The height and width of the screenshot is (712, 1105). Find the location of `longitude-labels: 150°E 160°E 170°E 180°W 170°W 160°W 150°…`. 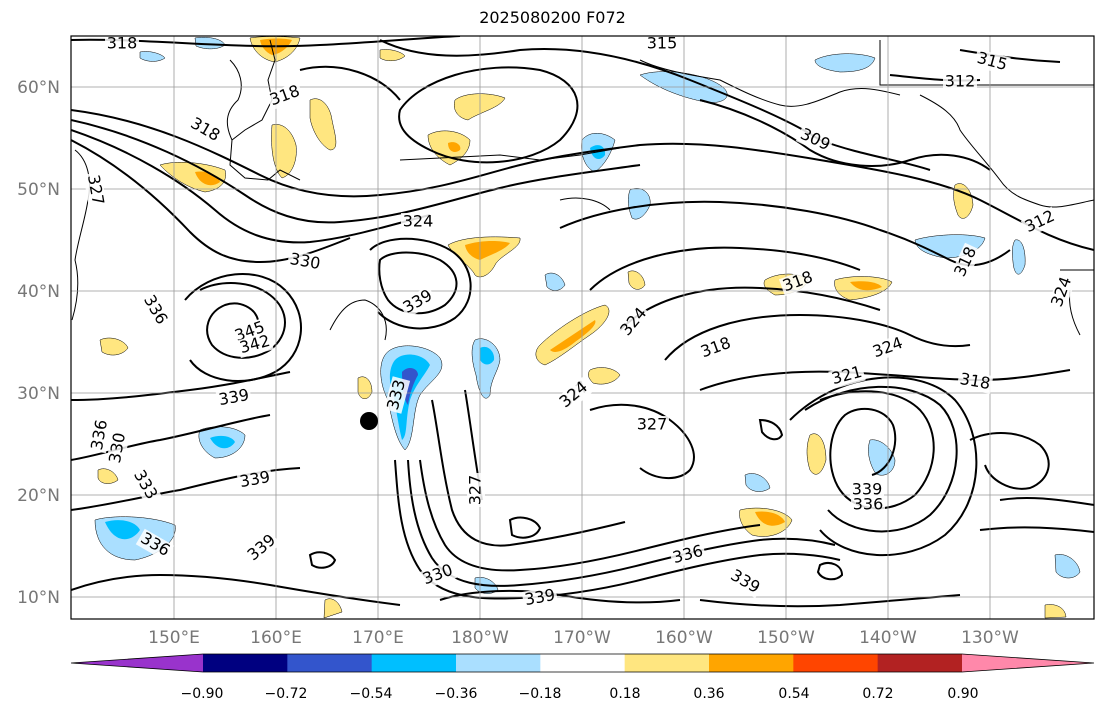

longitude-labels: 150°E 160°E 170°E 180°W 170°W 160°W 150°… is located at coordinates (583, 638).